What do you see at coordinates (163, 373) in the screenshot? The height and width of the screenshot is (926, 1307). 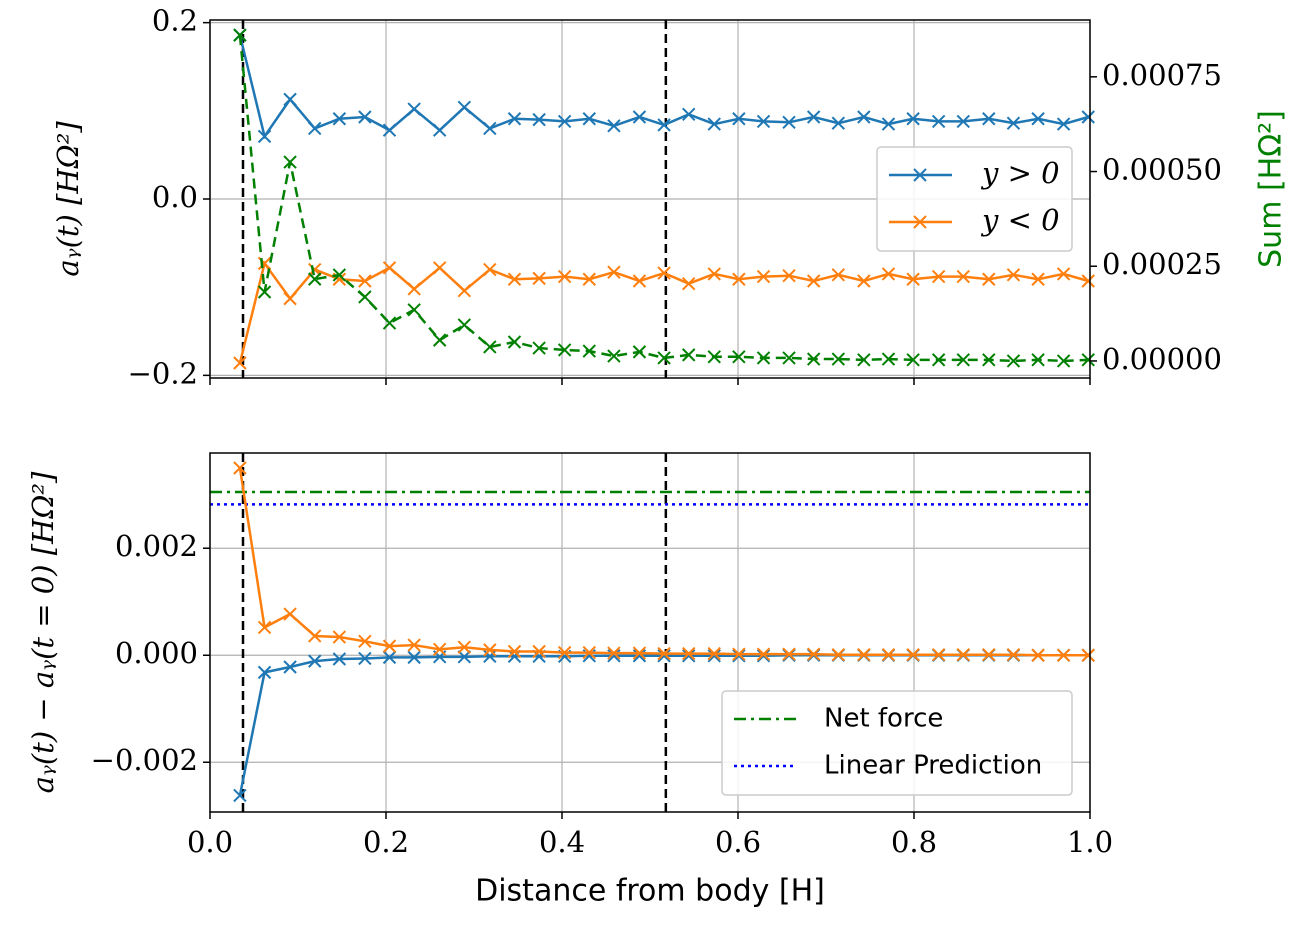 I see `y-tick-label: −0.2` at bounding box center [163, 373].